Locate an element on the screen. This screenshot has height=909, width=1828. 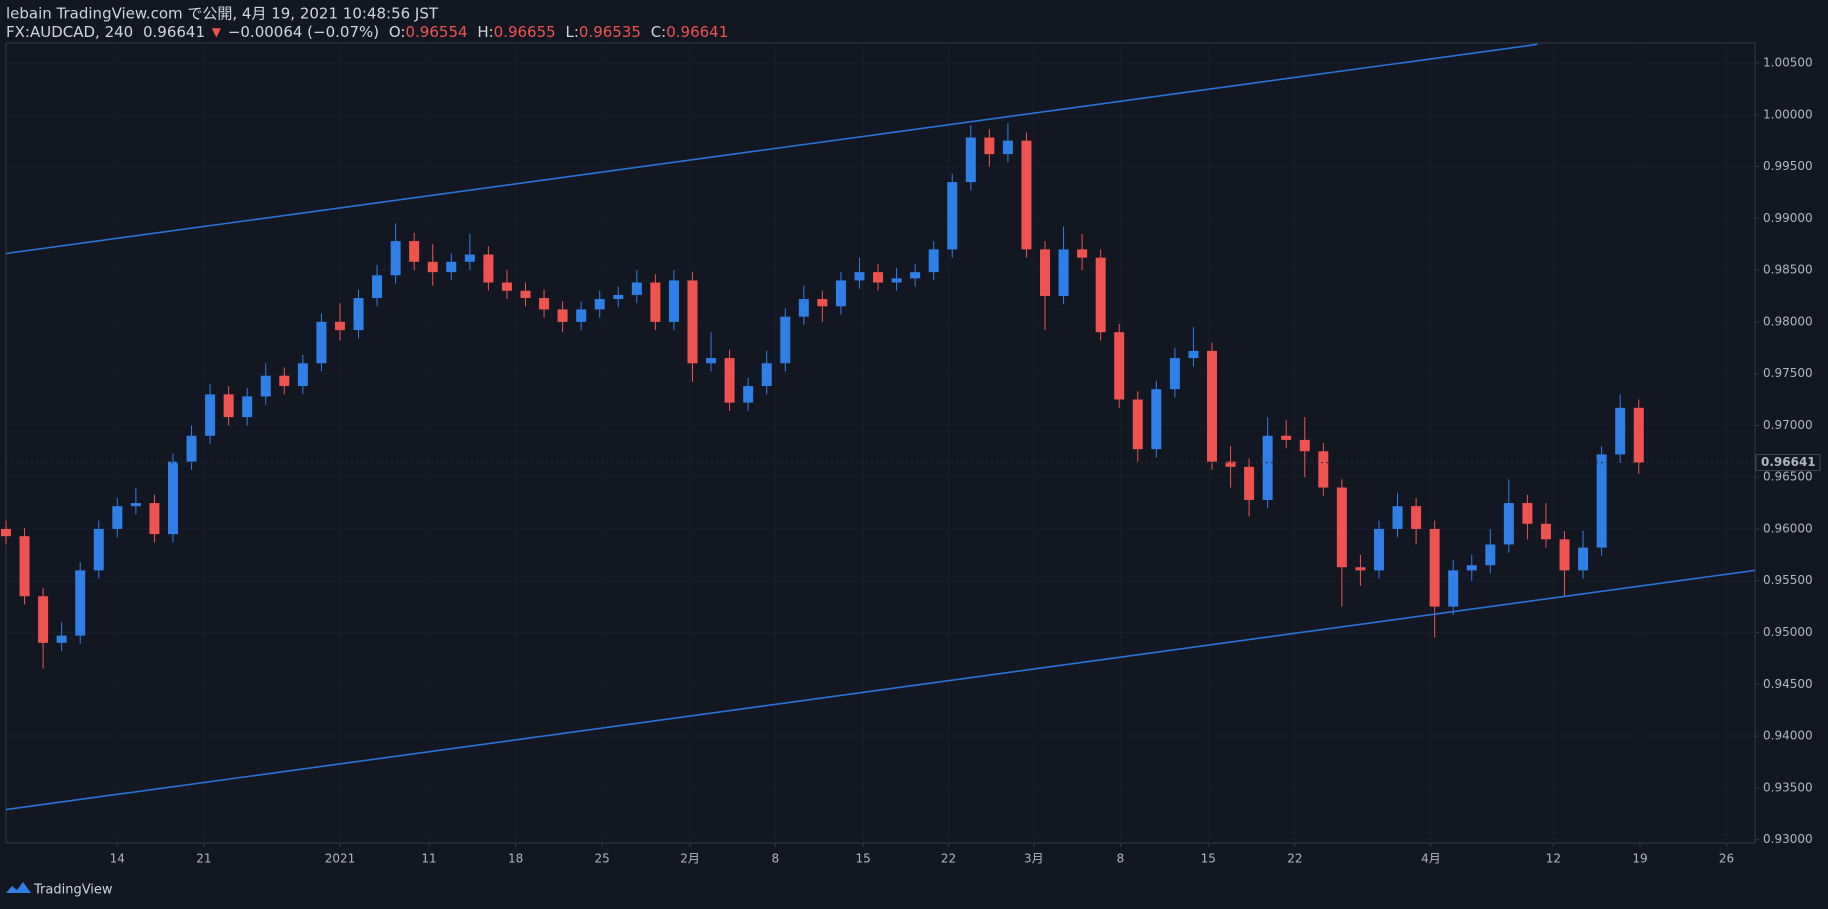
last-price-tag is located at coordinates (1788, 463).